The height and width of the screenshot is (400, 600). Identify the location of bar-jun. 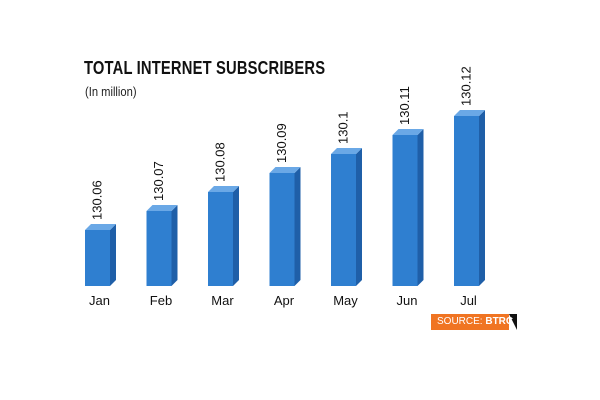
(408, 207).